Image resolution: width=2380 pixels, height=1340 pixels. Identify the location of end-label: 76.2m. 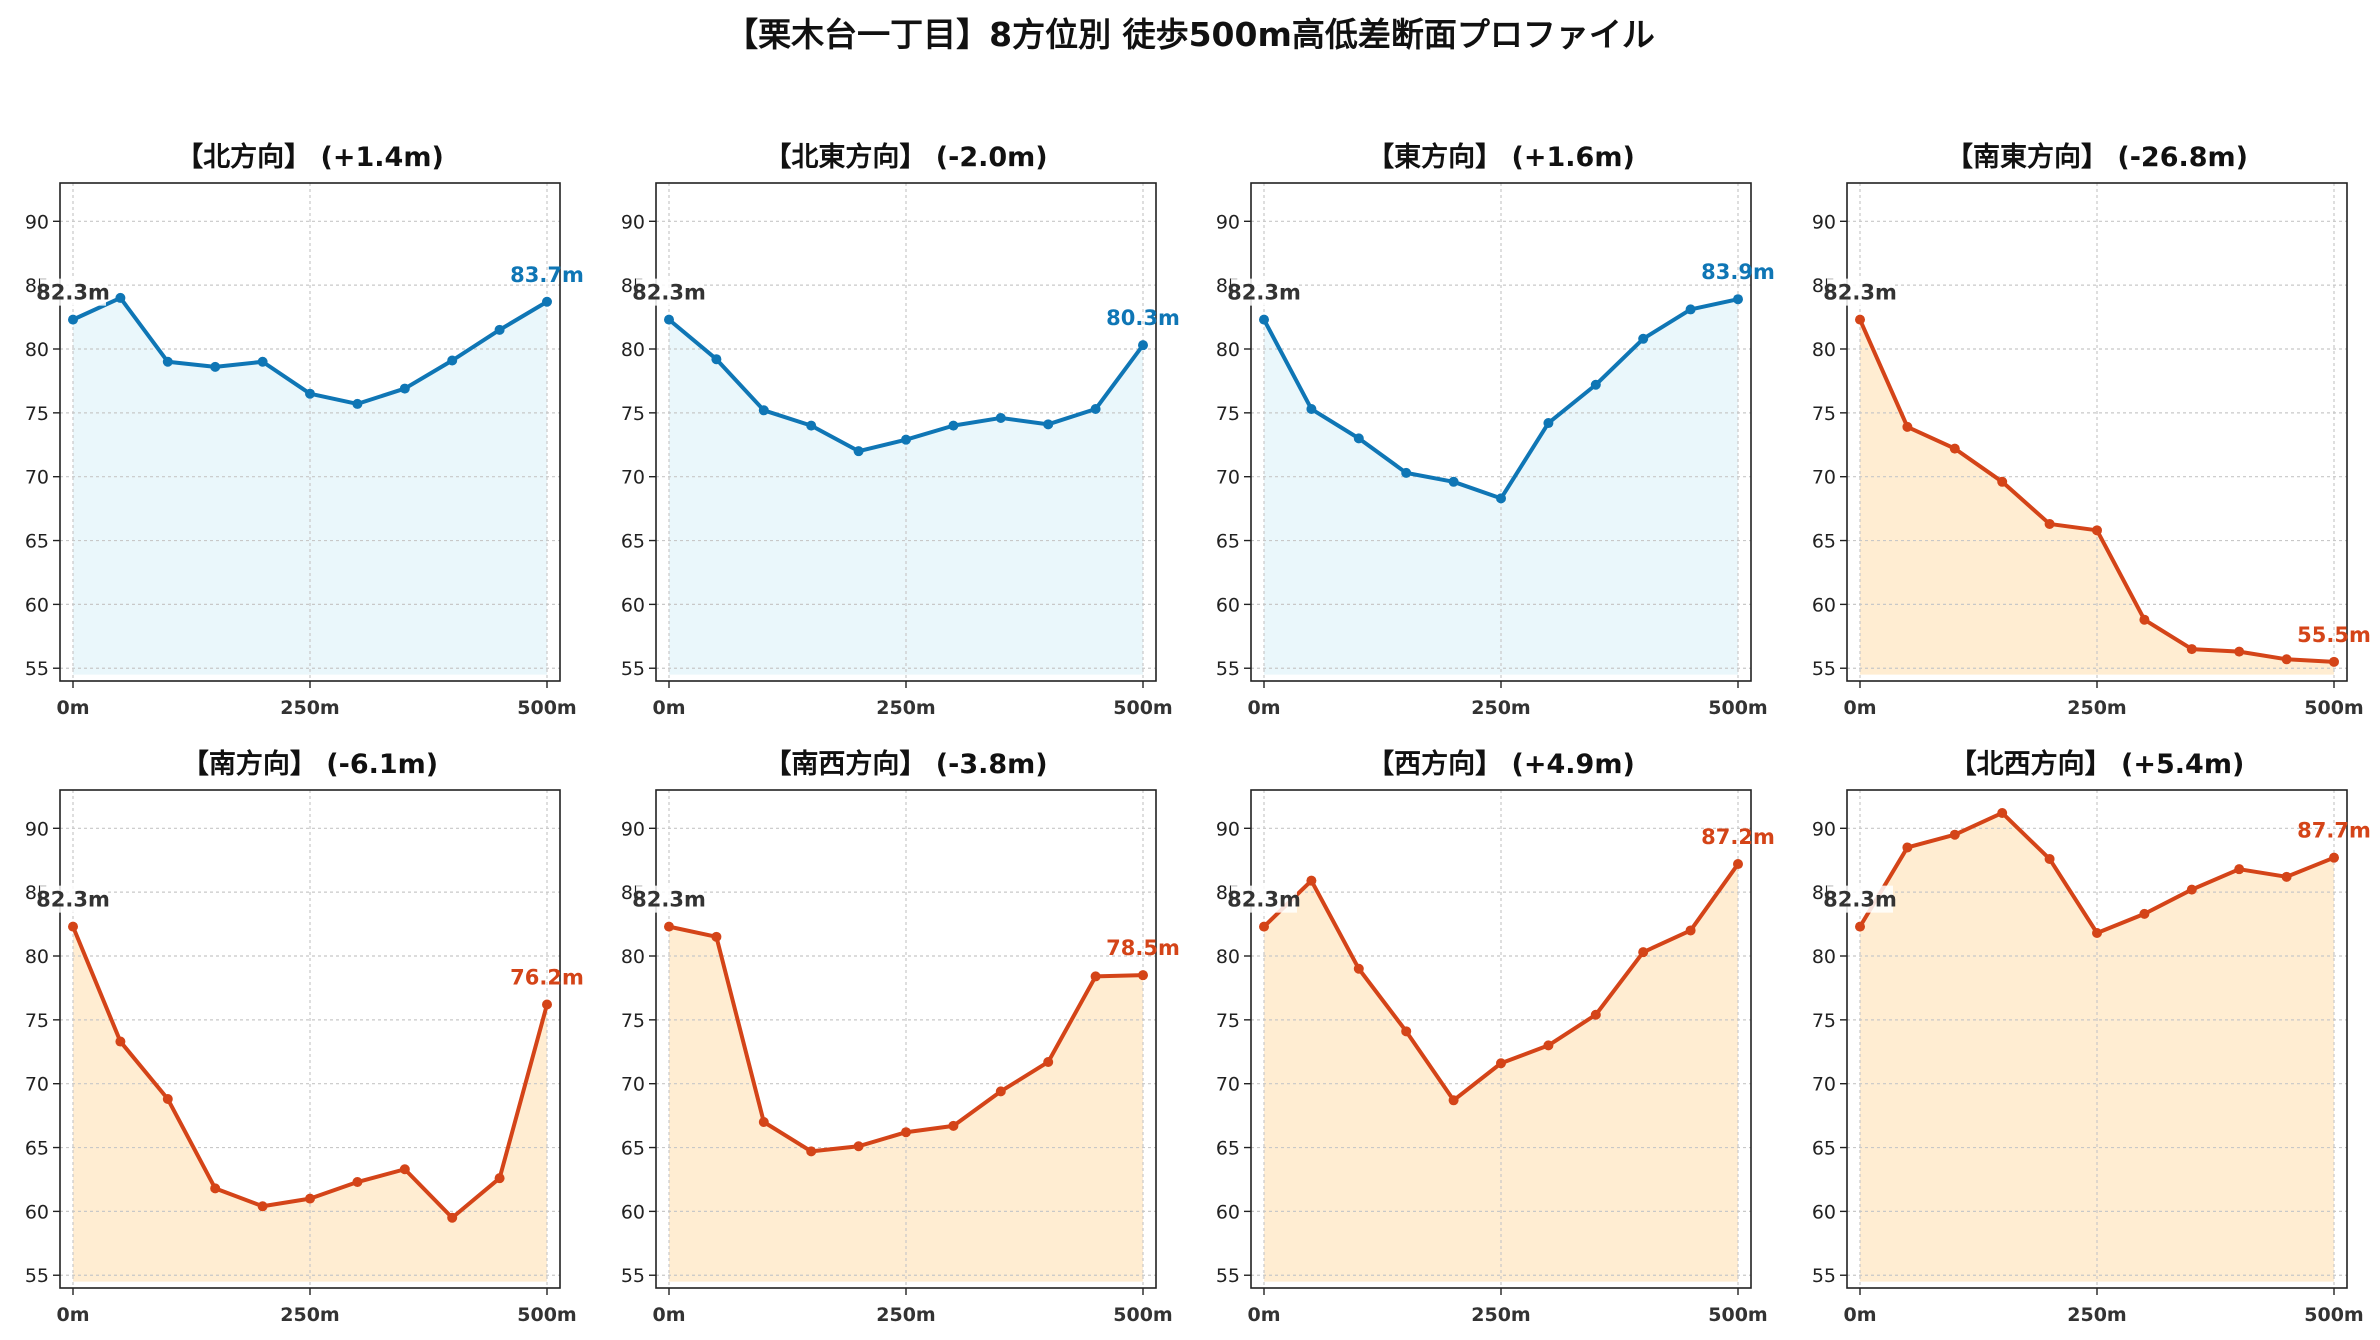
(547, 978).